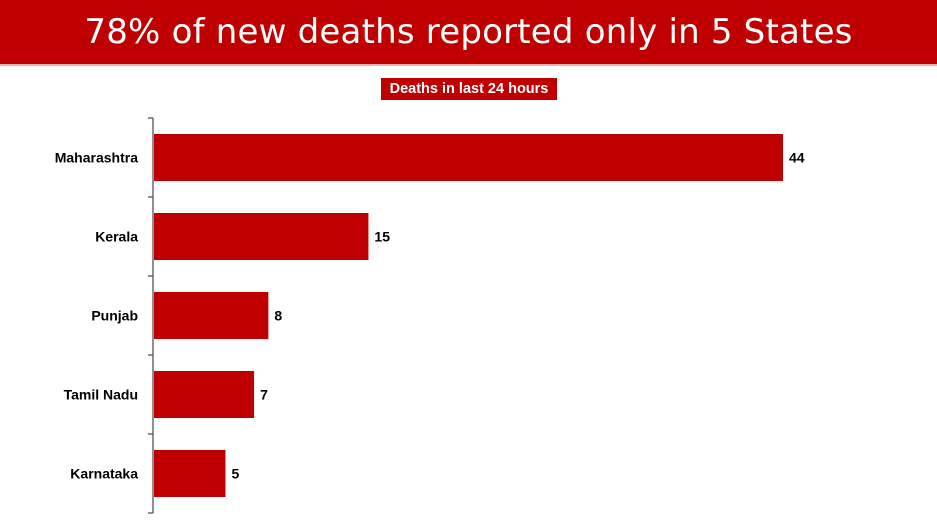  What do you see at coordinates (114, 316) in the screenshot?
I see `category-label: Punjab` at bounding box center [114, 316].